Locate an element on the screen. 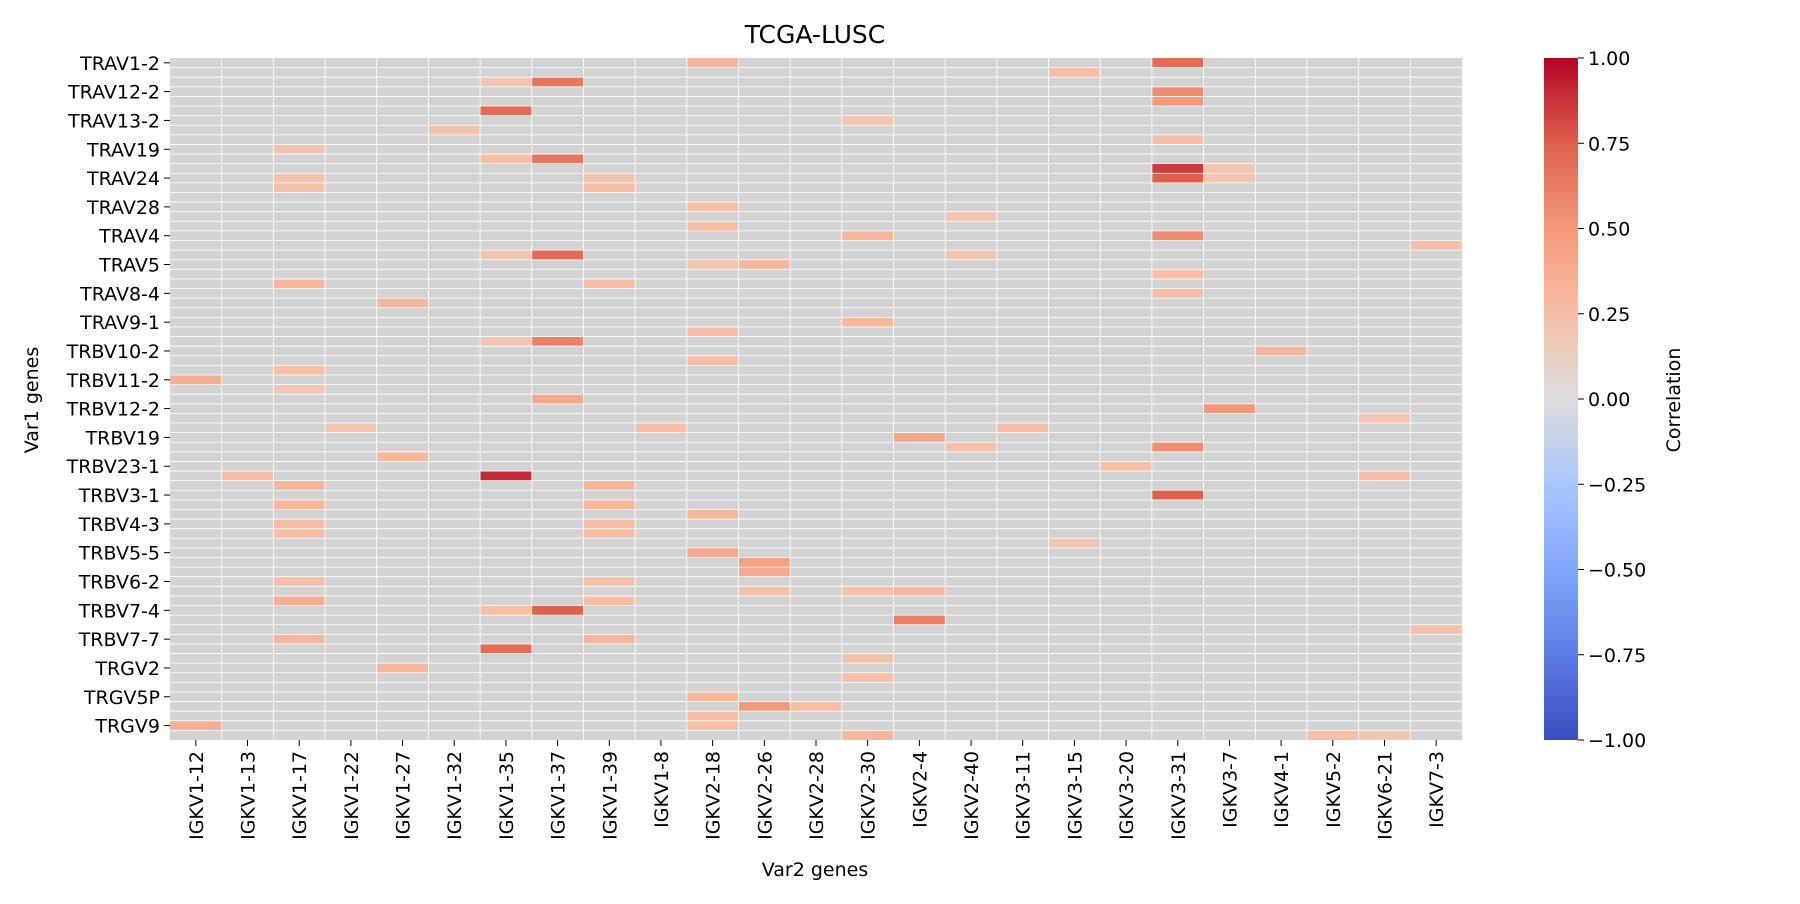  y-tick-label: TRBV6-2 is located at coordinates (119, 583).